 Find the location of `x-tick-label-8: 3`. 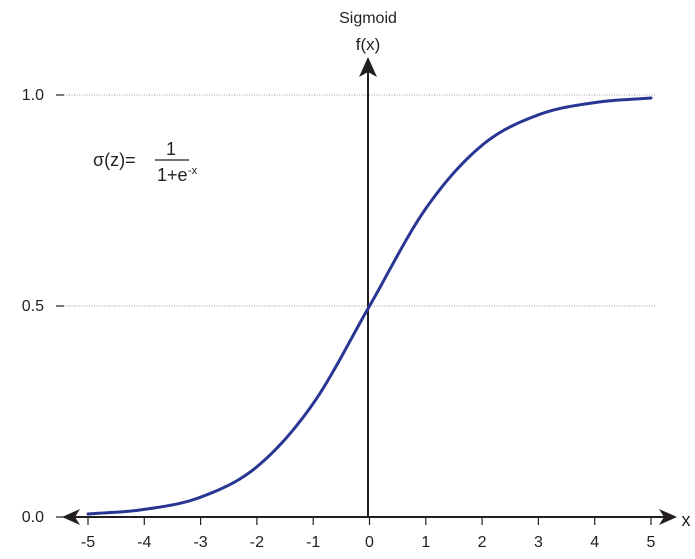

x-tick-label-8: 3 is located at coordinates (538, 542).